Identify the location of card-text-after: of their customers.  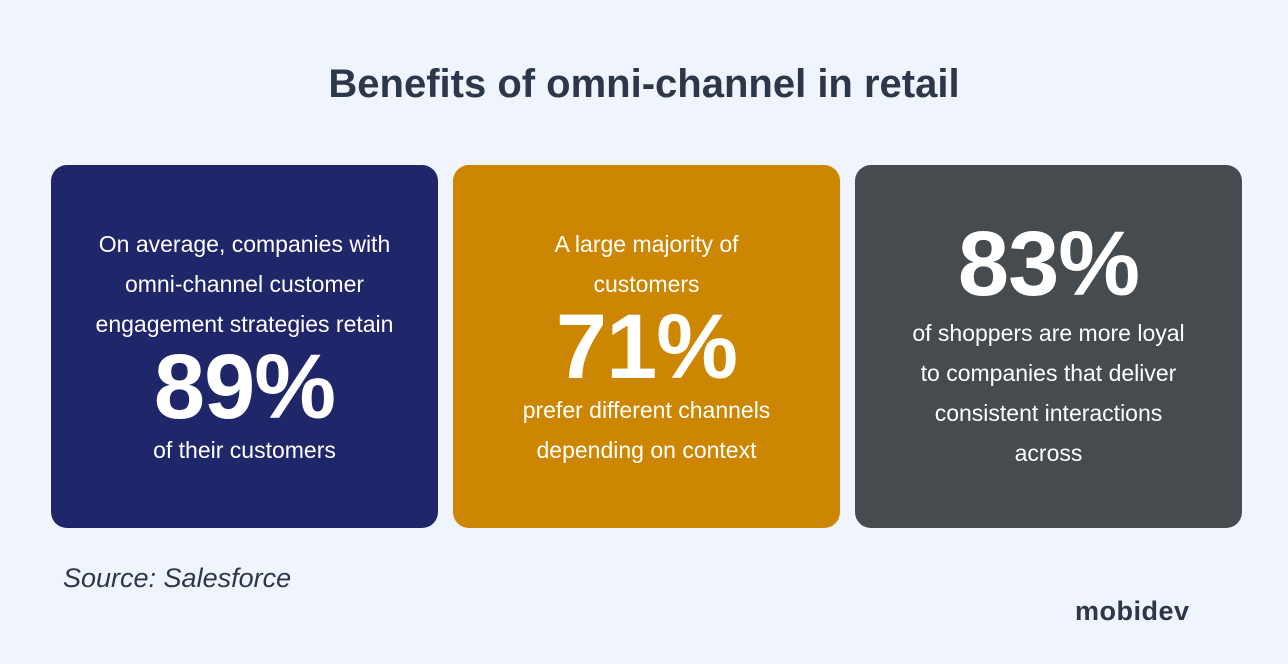
(244, 449).